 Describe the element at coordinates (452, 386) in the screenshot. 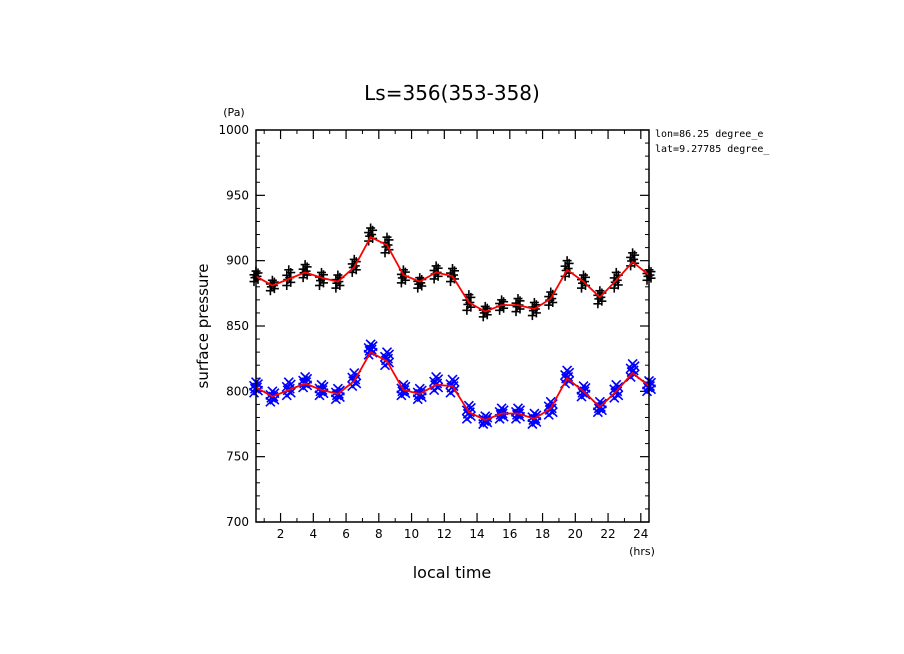

I see `lower-fit-line` at that location.